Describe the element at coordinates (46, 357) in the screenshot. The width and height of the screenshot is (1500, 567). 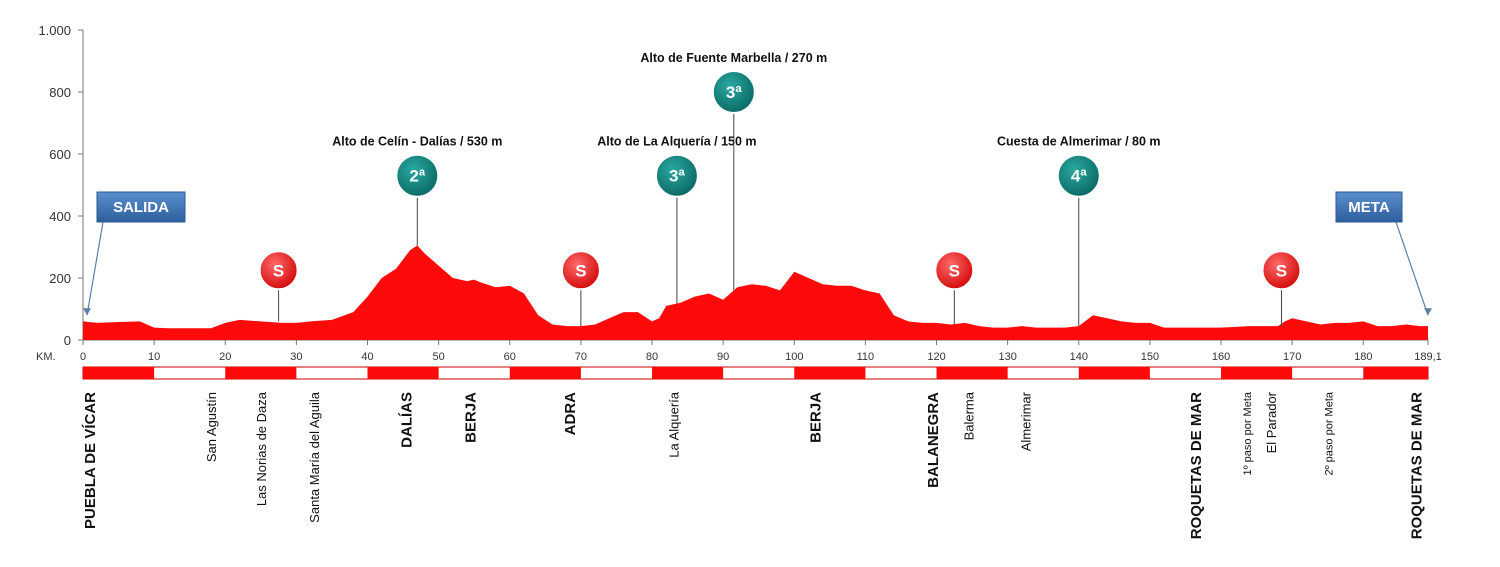
I see `x-axis-label: KM.` at that location.